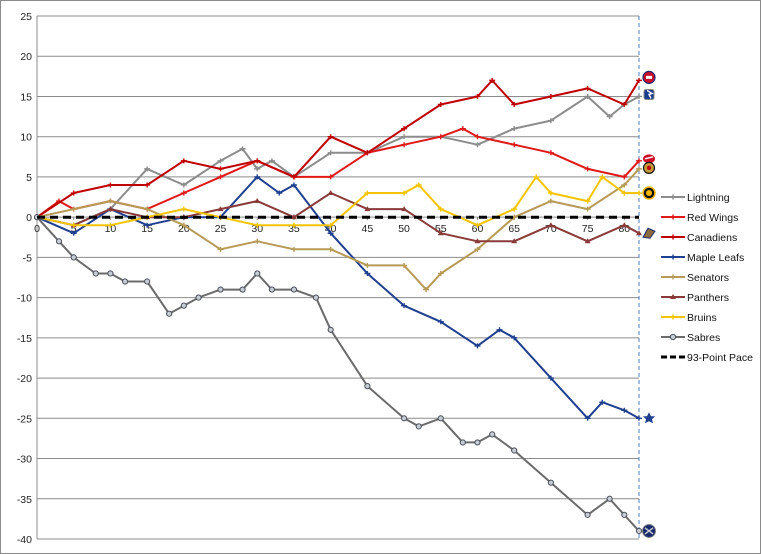 The height and width of the screenshot is (554, 761). What do you see at coordinates (649, 418) in the screenshot?
I see `maple-leafs-logo-icon` at bounding box center [649, 418].